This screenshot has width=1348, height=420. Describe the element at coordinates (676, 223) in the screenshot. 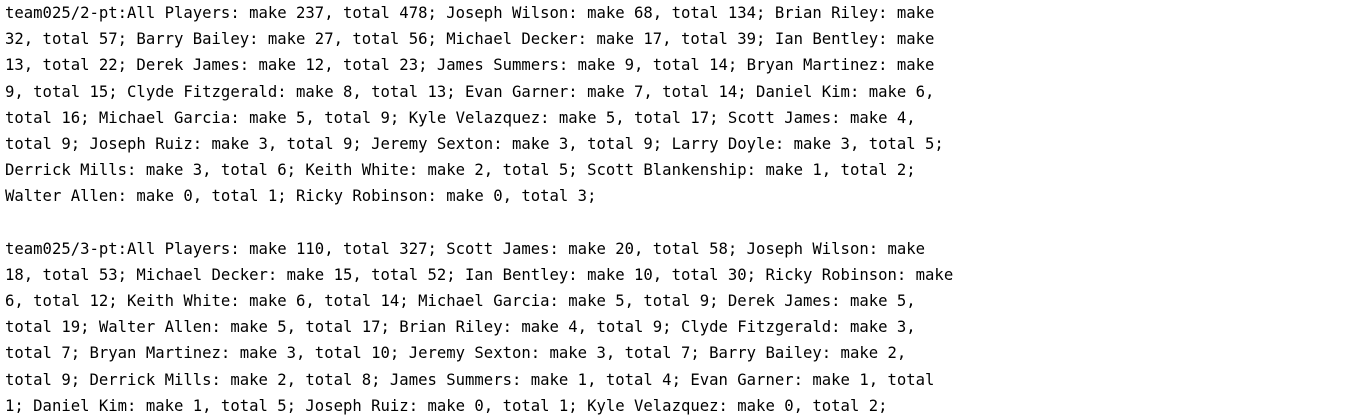

I see `blank-line` at that location.